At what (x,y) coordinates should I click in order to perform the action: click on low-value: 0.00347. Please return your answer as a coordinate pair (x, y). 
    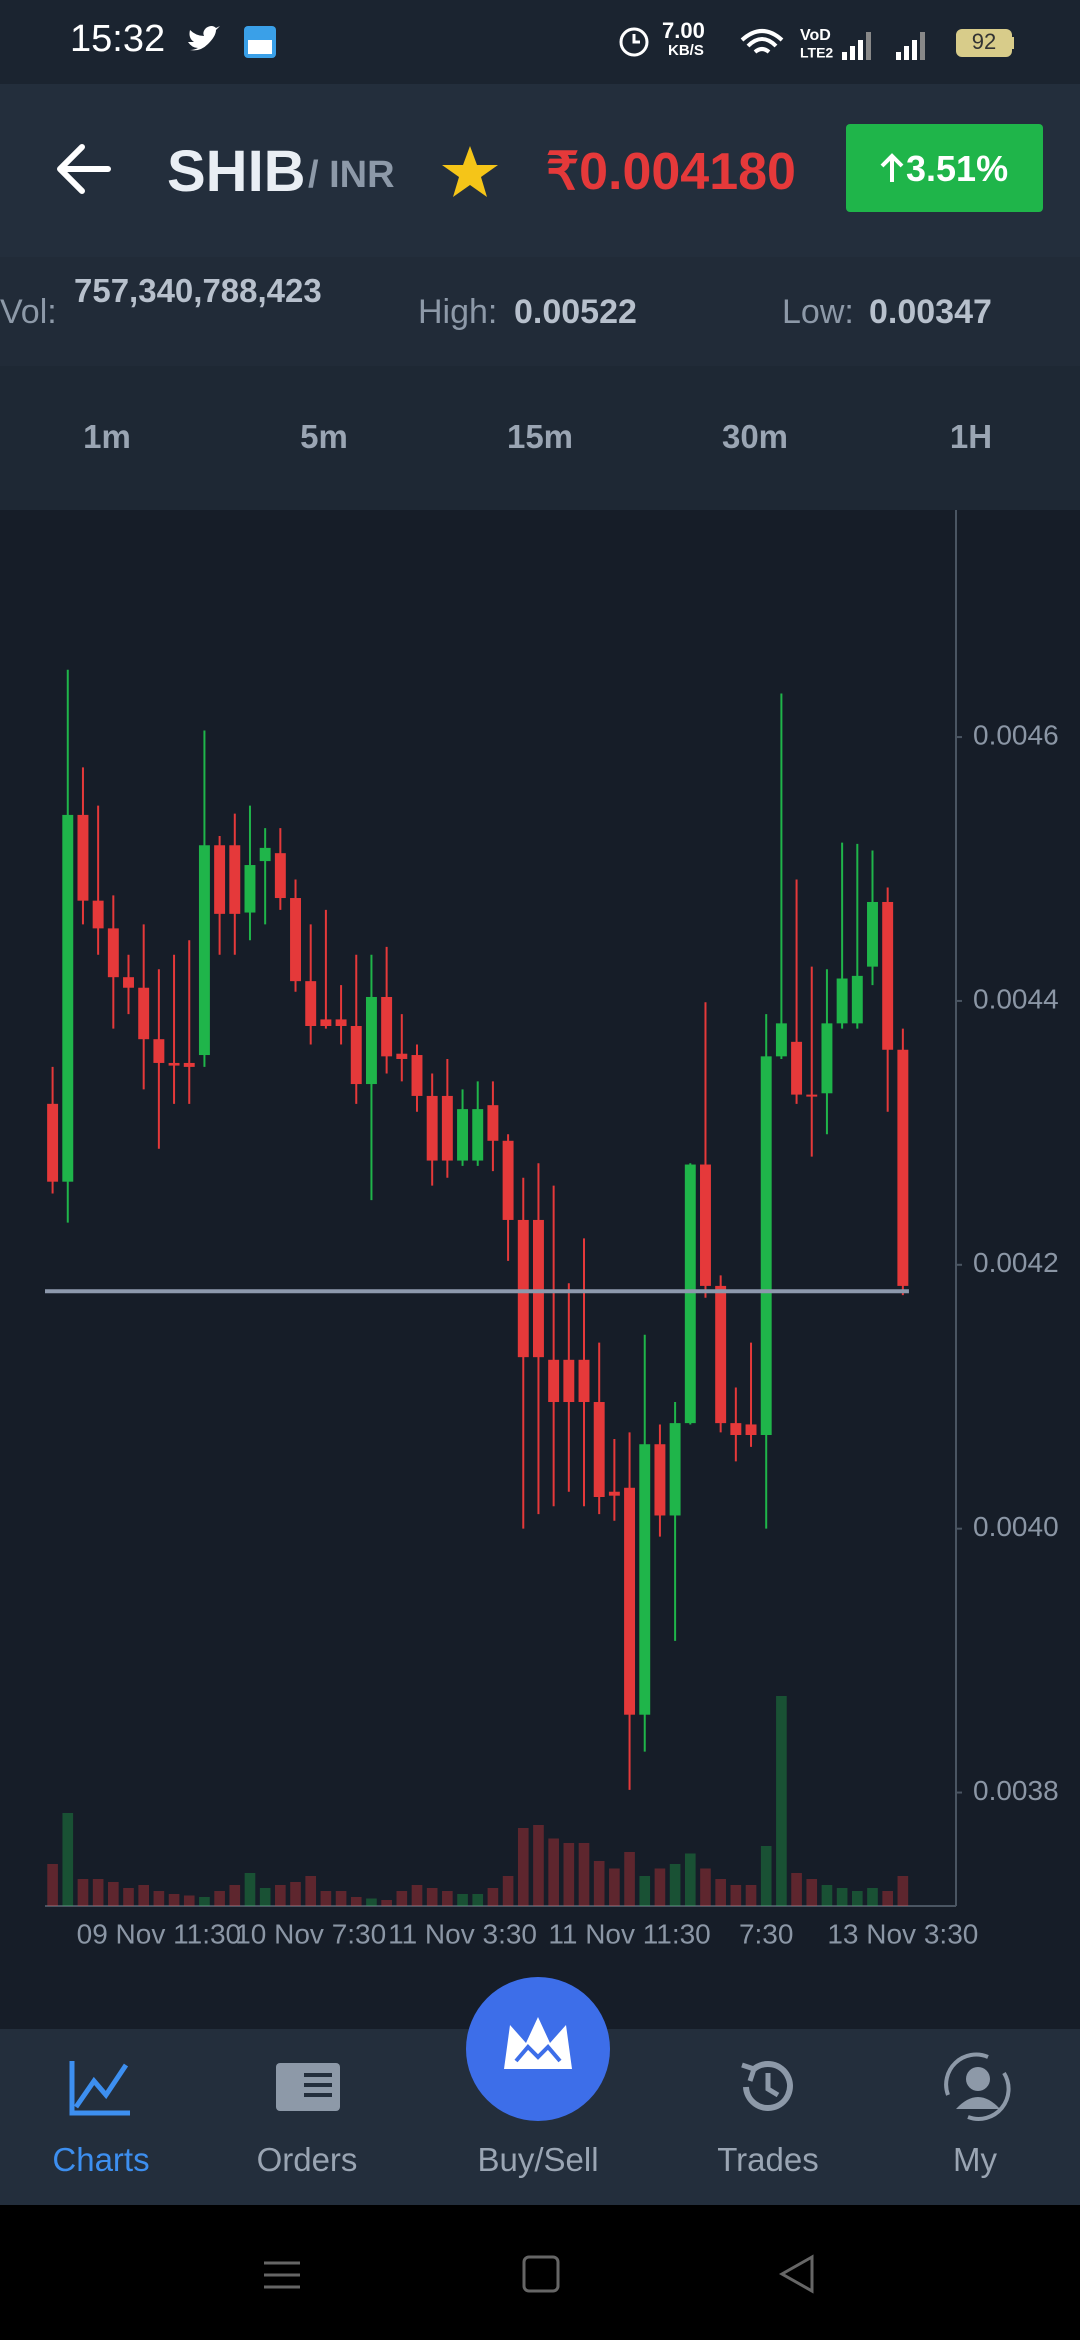
    Looking at the image, I should click on (930, 312).